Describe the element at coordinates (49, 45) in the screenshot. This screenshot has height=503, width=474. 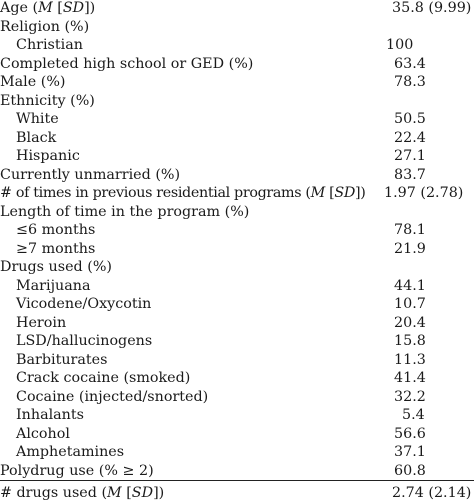
I see `row-label: Christian` at that location.